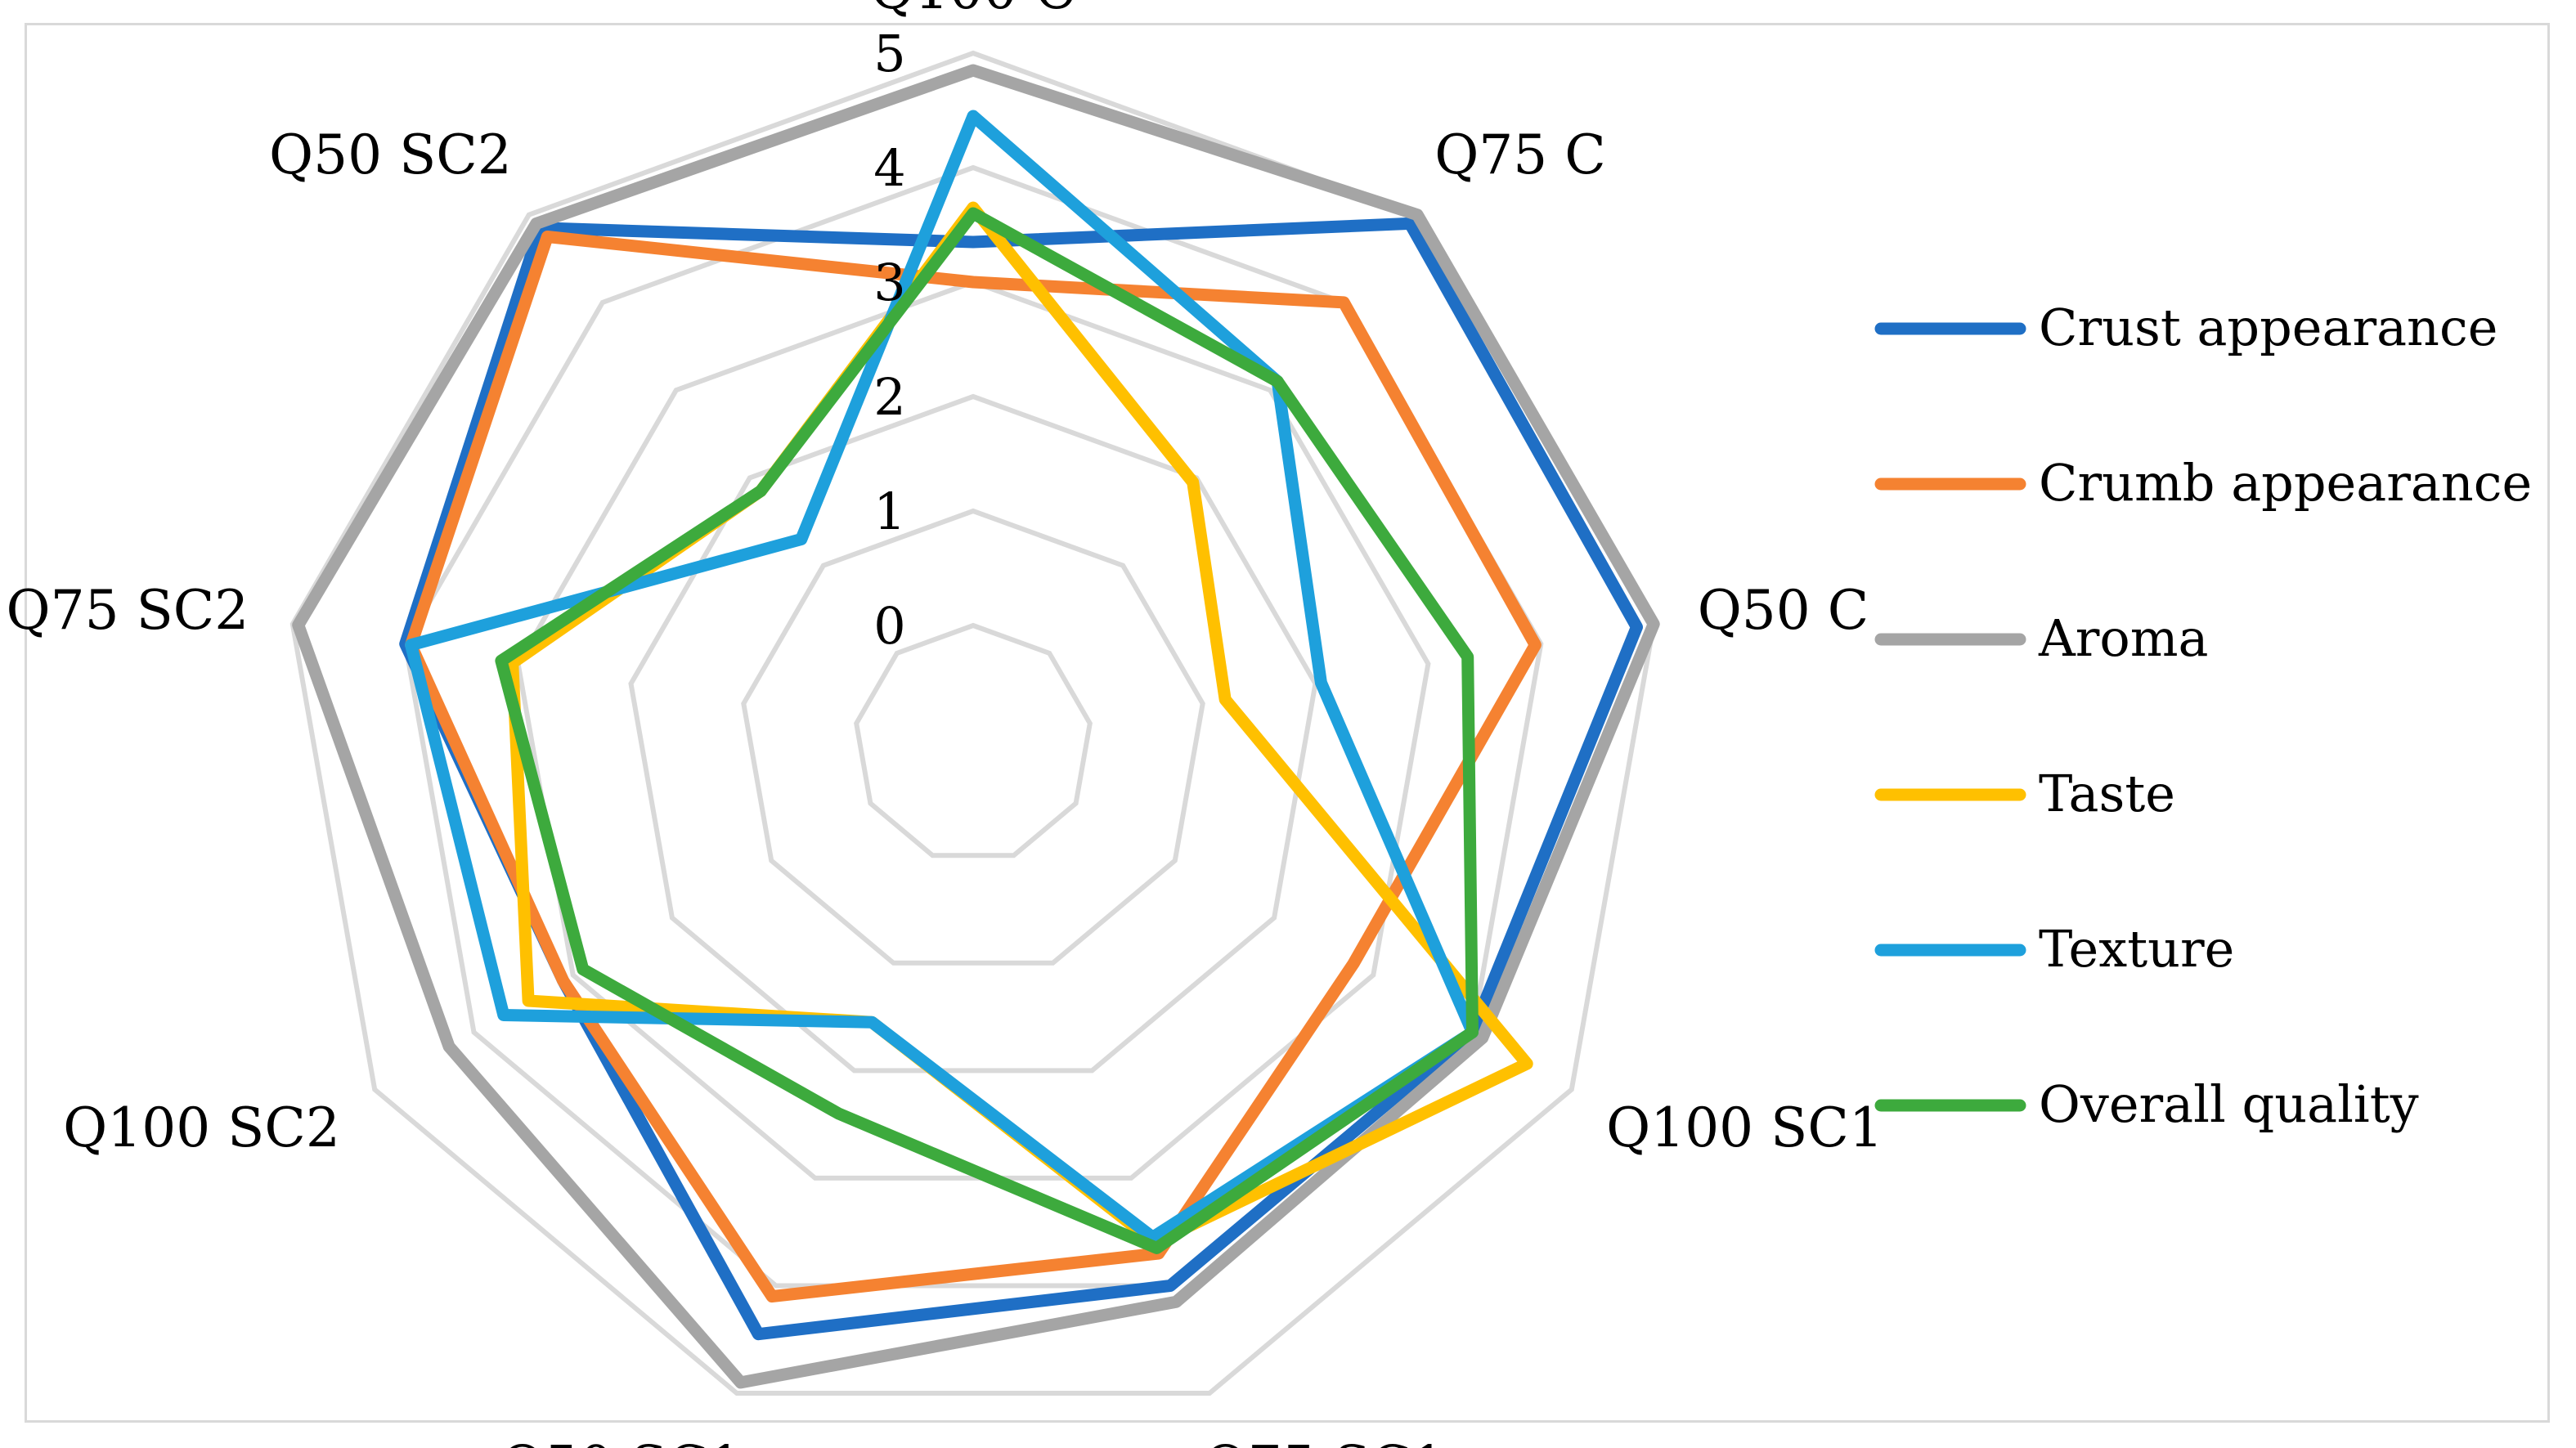 The image size is (2576, 1448). What do you see at coordinates (1520, 154) in the screenshot?
I see `category-label-q75-c: Q75 C` at bounding box center [1520, 154].